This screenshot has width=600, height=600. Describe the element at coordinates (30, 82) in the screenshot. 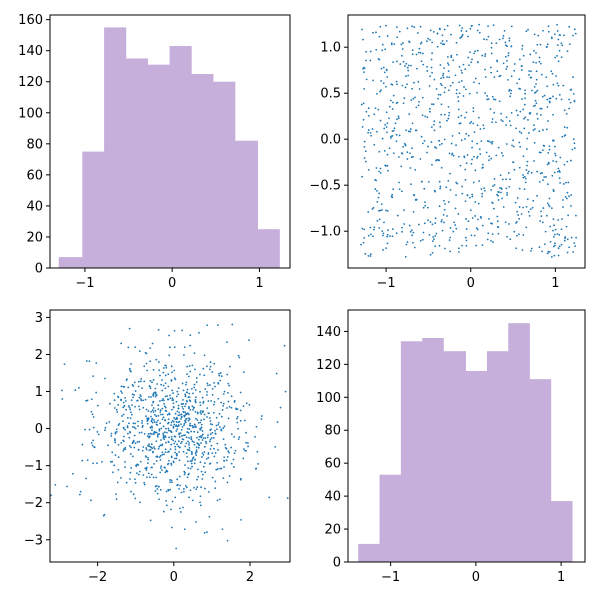

I see `y-tick-label: 120` at that location.